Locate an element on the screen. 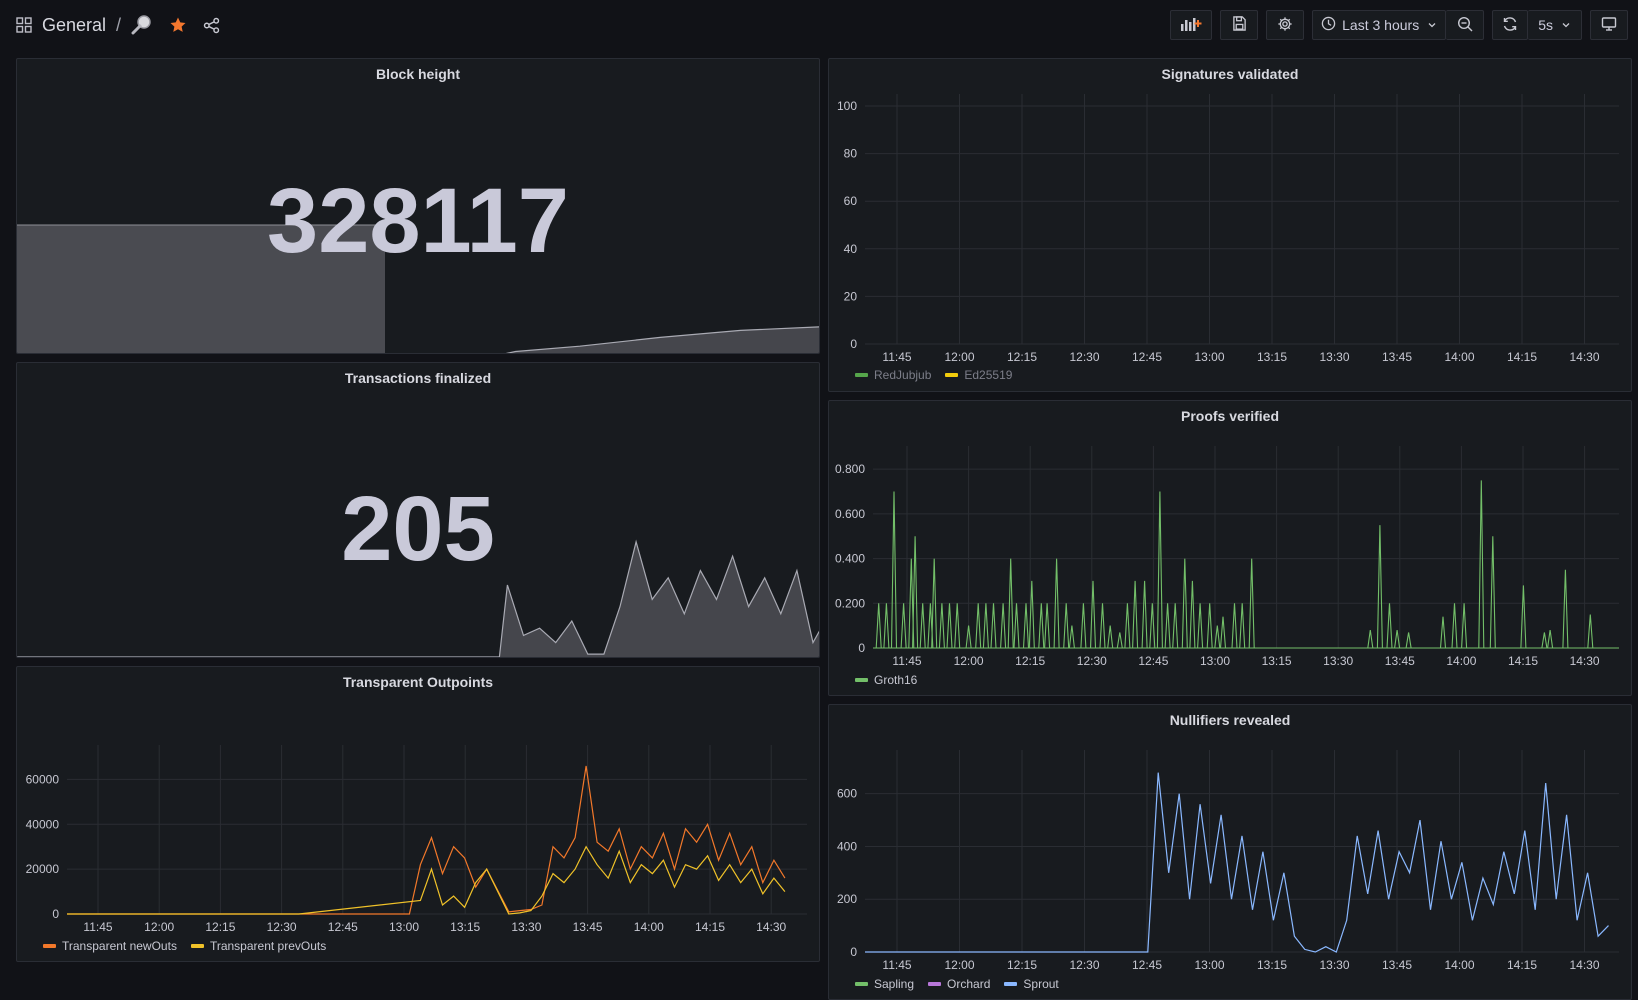  stat-value: 205 is located at coordinates (418, 529).